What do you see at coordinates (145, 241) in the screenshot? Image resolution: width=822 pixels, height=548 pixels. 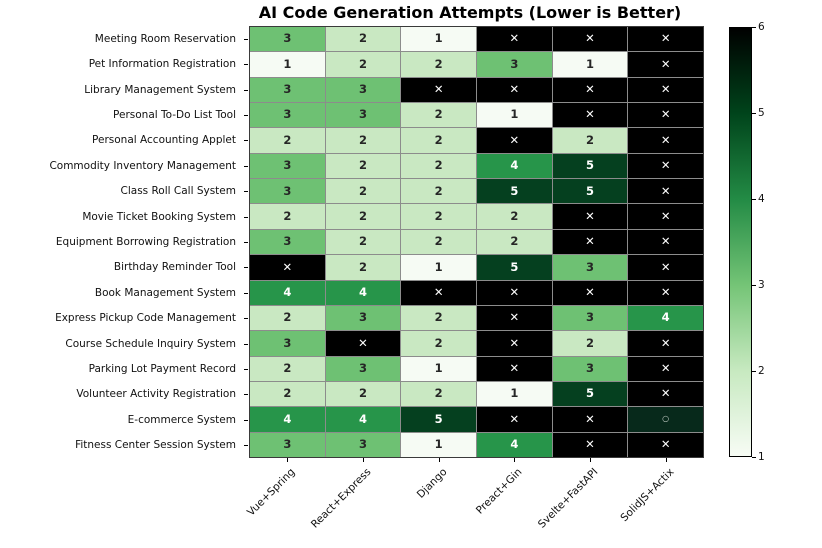 I see `row-label: Equipment Borrowing Registration` at bounding box center [145, 241].